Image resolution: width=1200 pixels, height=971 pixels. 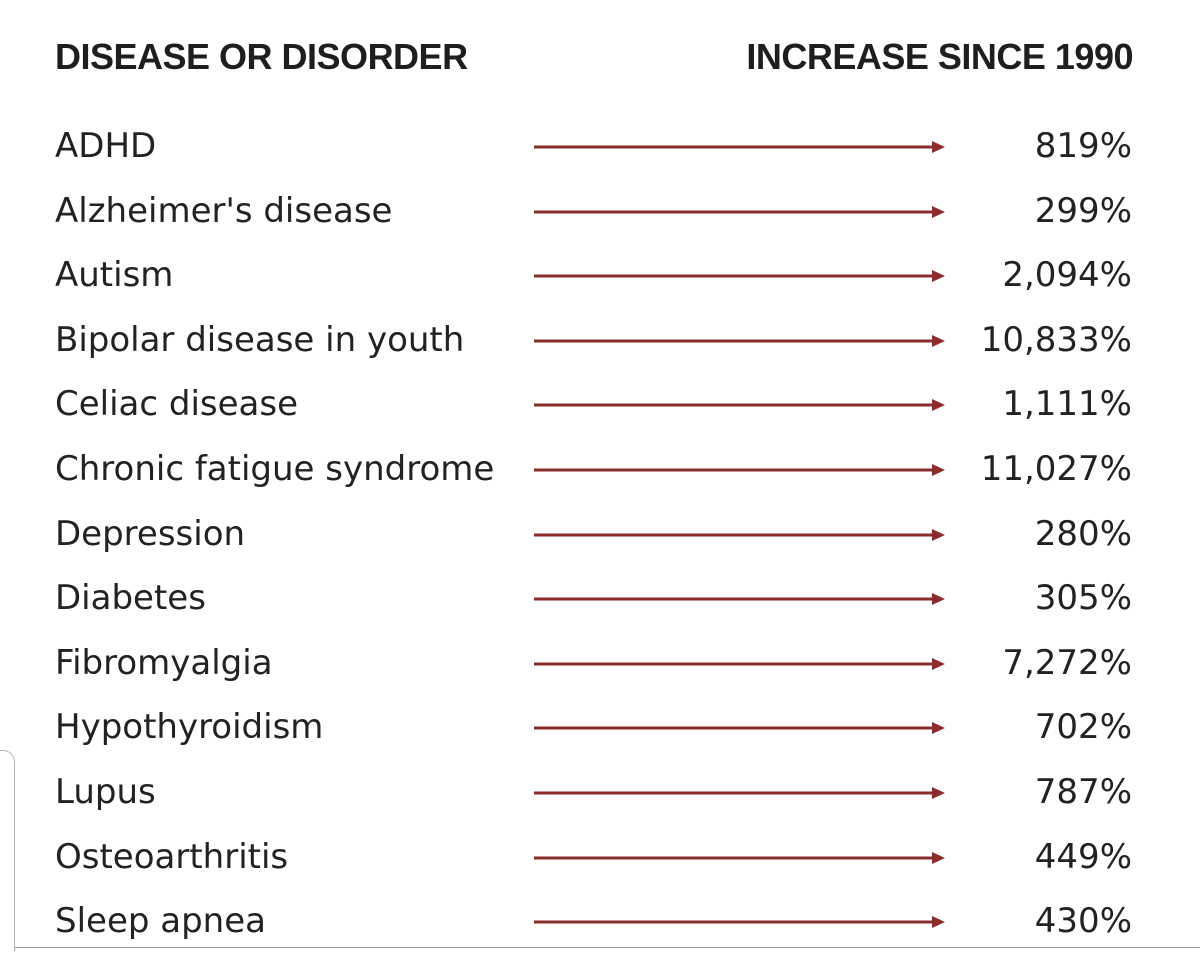 I want to click on table-row: Chronic fatigue syndrome 11,027%, so click(x=600, y=469).